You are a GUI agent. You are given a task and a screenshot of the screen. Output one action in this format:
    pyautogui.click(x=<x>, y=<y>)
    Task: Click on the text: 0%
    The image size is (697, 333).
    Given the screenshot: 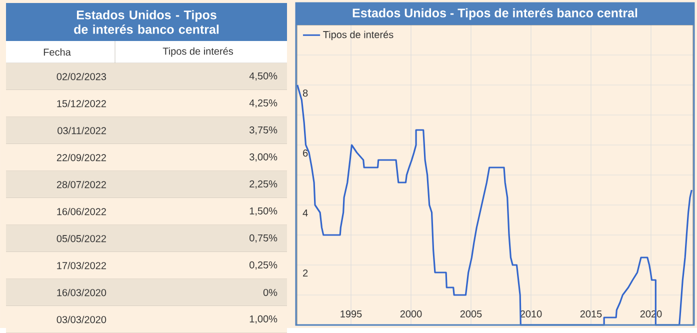 What is the action you would take?
    pyautogui.click(x=270, y=292)
    